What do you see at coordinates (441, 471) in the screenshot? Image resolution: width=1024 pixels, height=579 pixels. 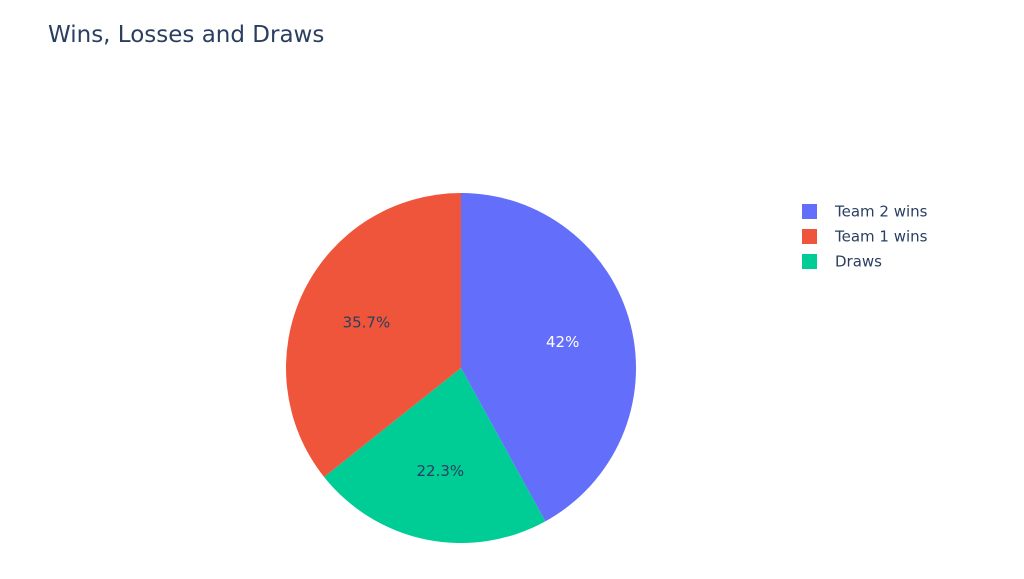 I see `slice-label-draws: 22.3%` at bounding box center [441, 471].